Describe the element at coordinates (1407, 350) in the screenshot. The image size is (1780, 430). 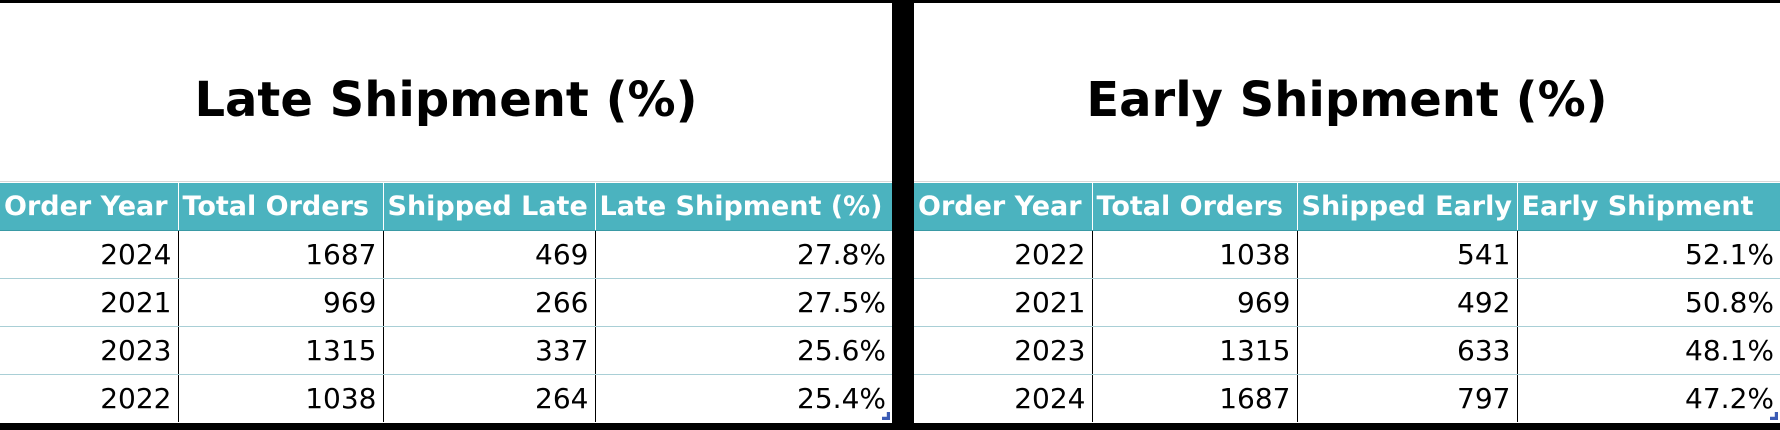
I see `cell-shipped-early: 633` at that location.